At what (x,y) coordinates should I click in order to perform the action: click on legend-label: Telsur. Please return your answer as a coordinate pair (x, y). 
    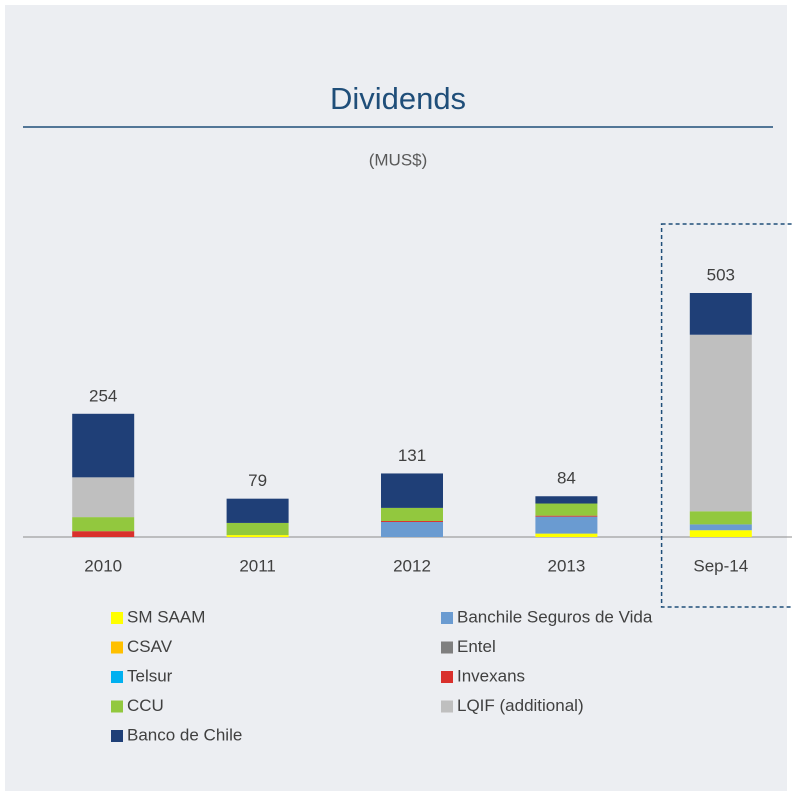
    Looking at the image, I should click on (150, 675).